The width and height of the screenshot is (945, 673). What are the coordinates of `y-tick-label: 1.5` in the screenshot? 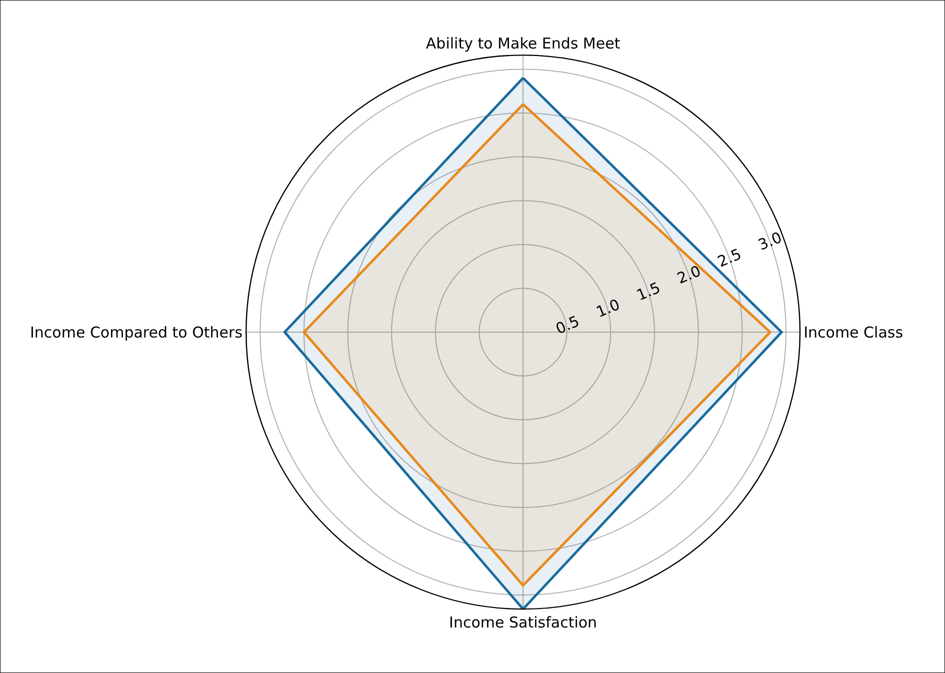 It's located at (648, 291).